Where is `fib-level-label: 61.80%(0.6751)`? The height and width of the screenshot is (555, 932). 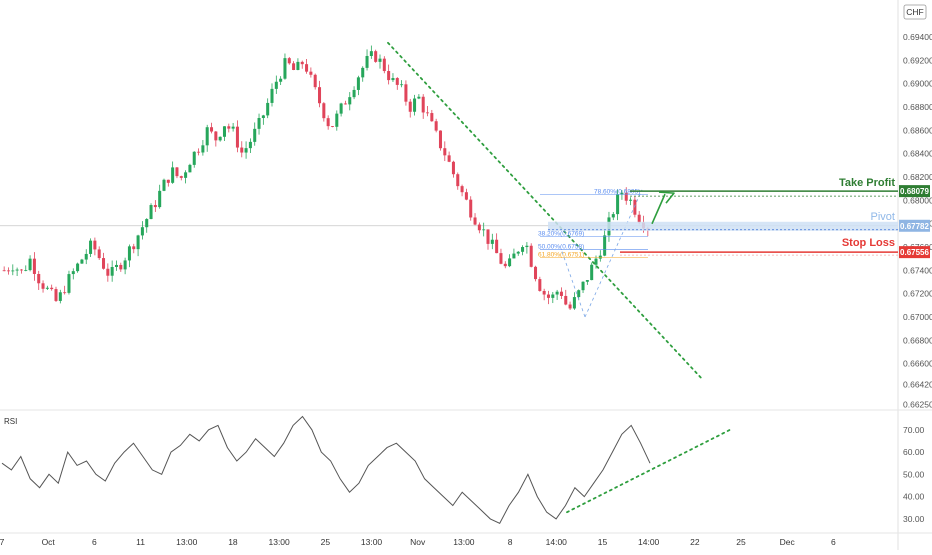
fib-level-label: 61.80%(0.6751) is located at coordinates (561, 255).